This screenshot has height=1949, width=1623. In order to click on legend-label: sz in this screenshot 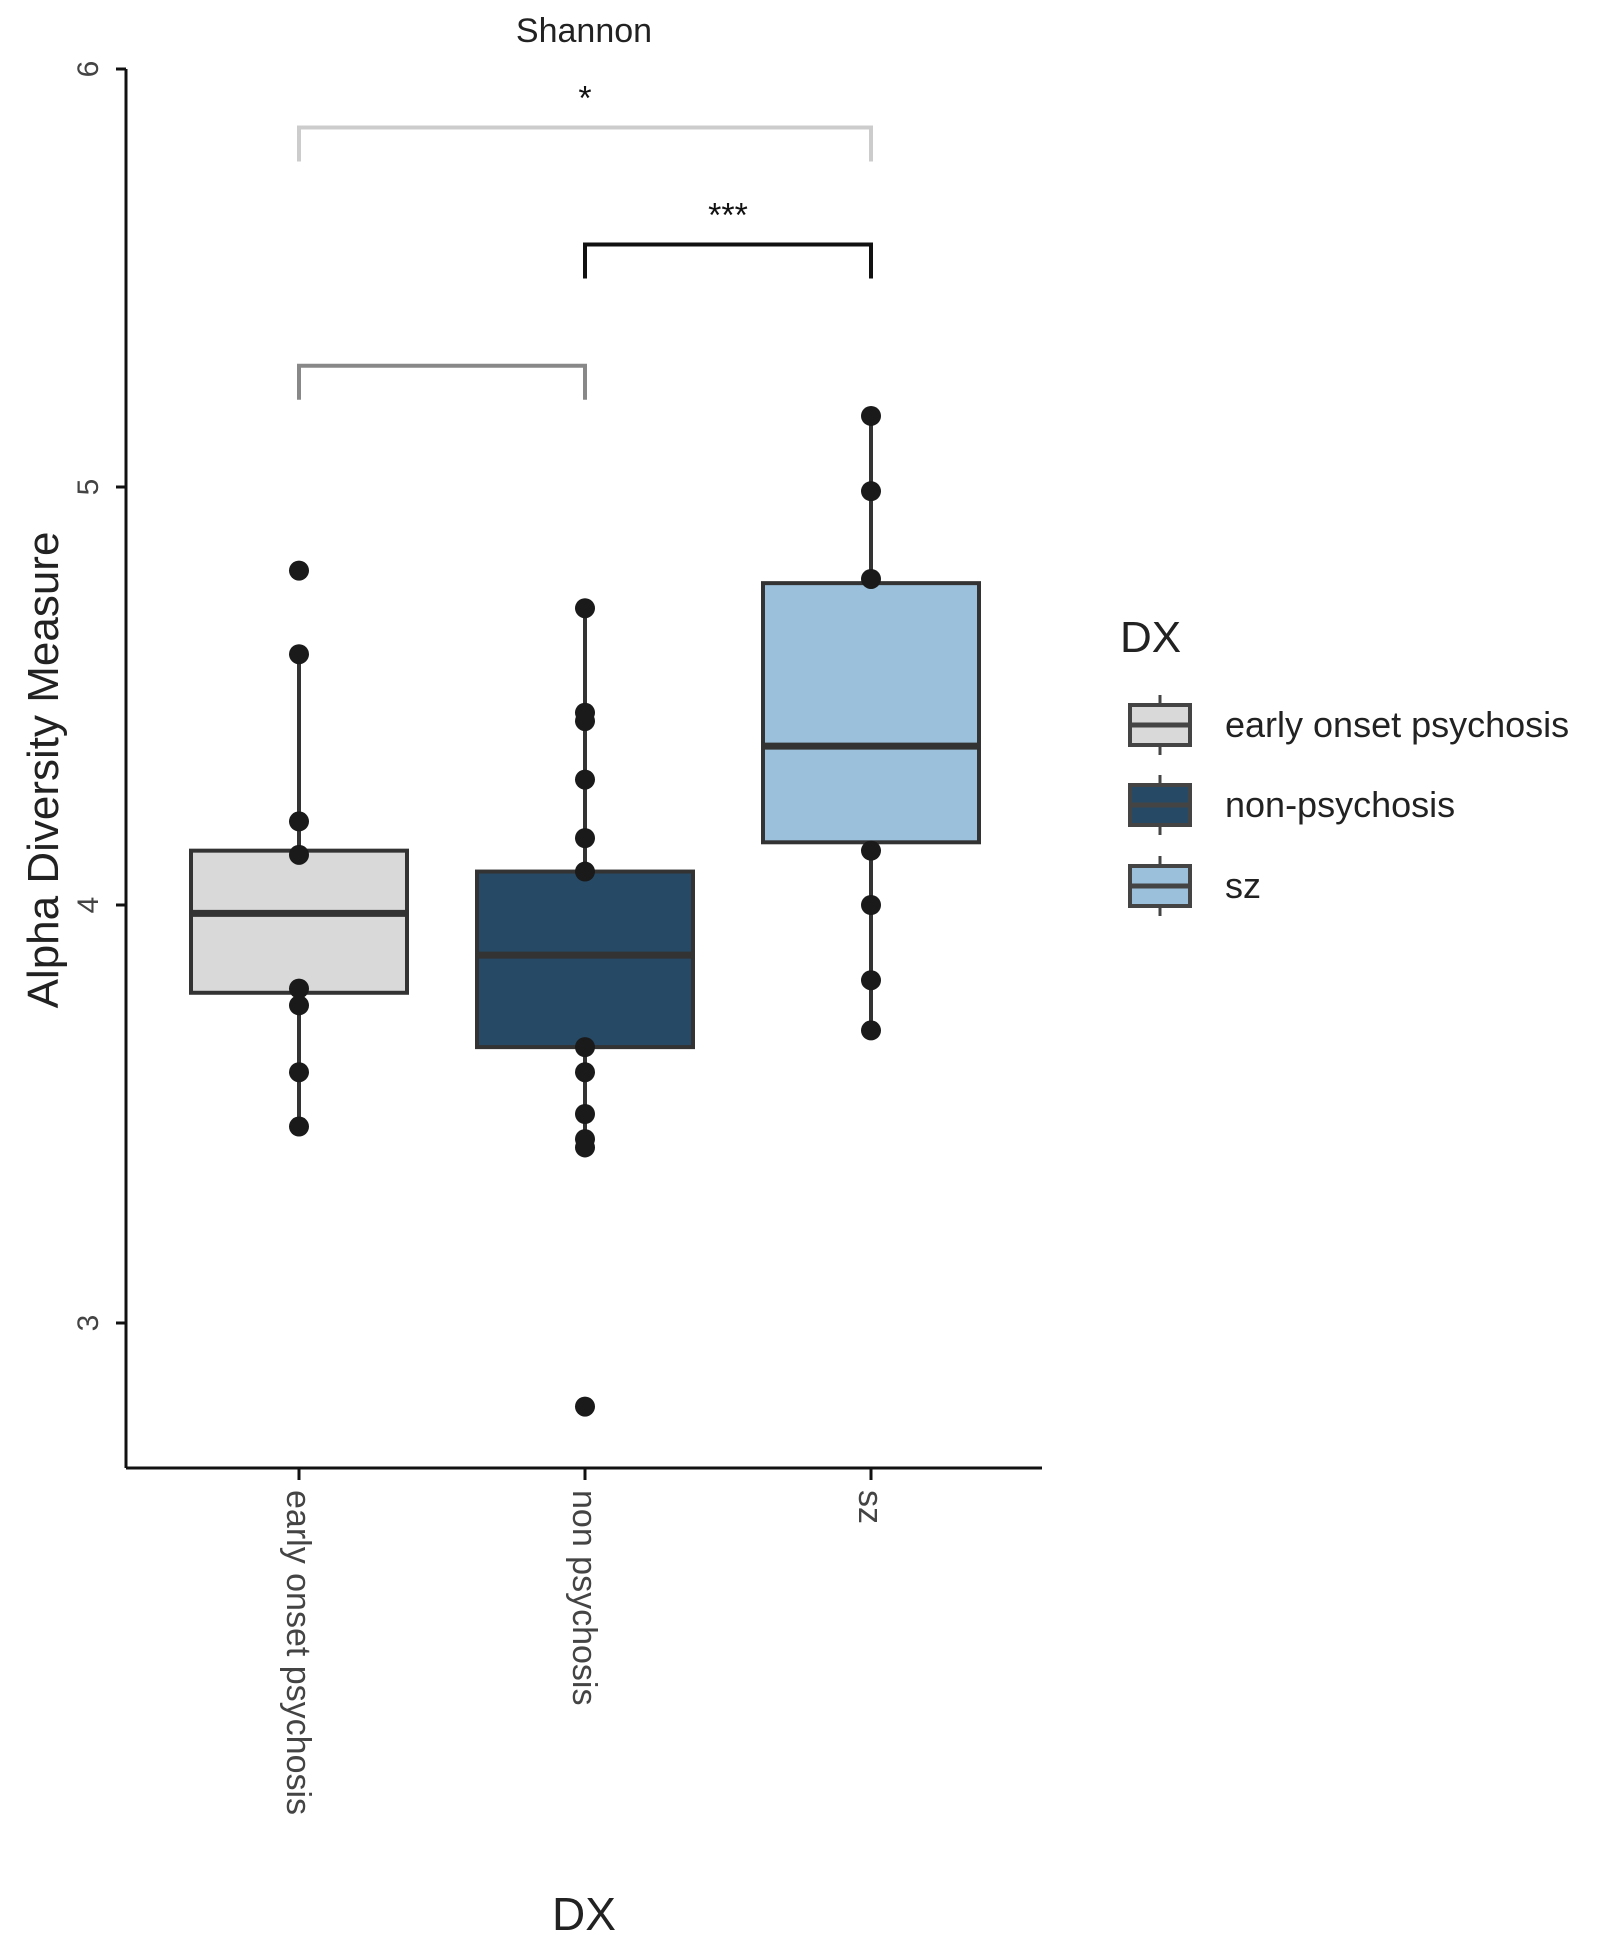, I will do `click(1243, 885)`.